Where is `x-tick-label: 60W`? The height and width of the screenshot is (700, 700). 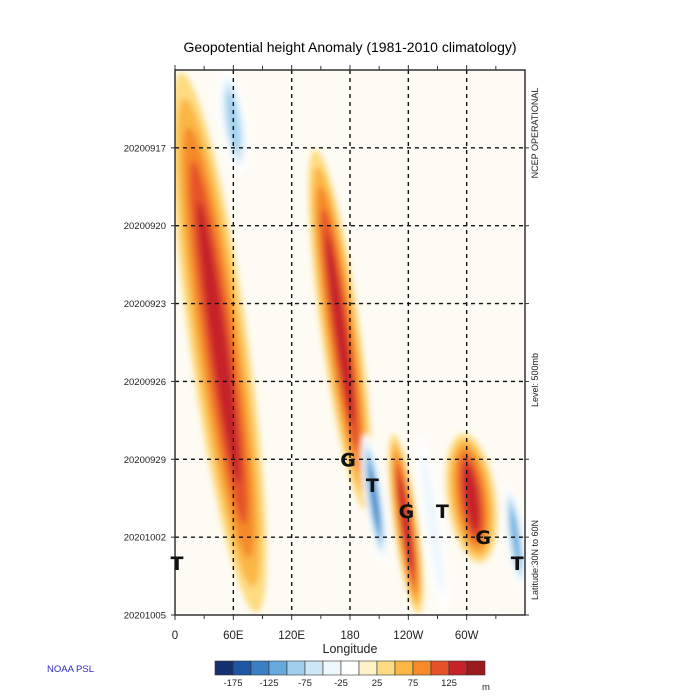 x-tick-label: 60W is located at coordinates (467, 636).